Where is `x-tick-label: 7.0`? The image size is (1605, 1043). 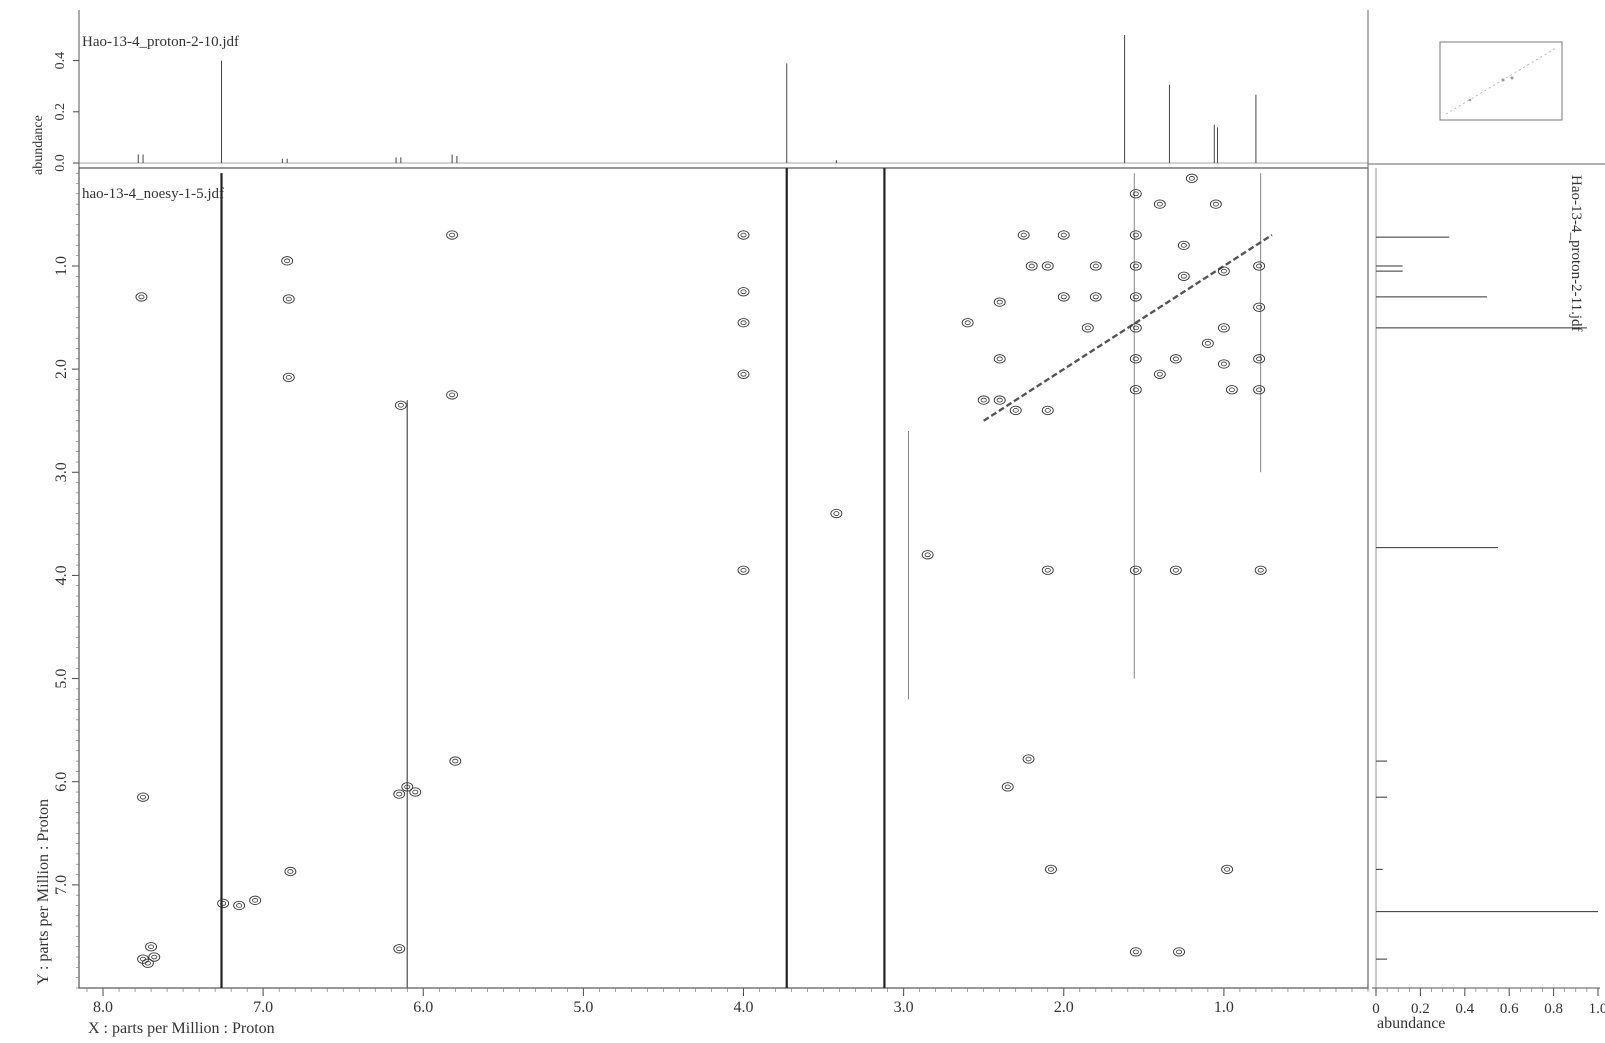
x-tick-label: 7.0 is located at coordinates (263, 1007).